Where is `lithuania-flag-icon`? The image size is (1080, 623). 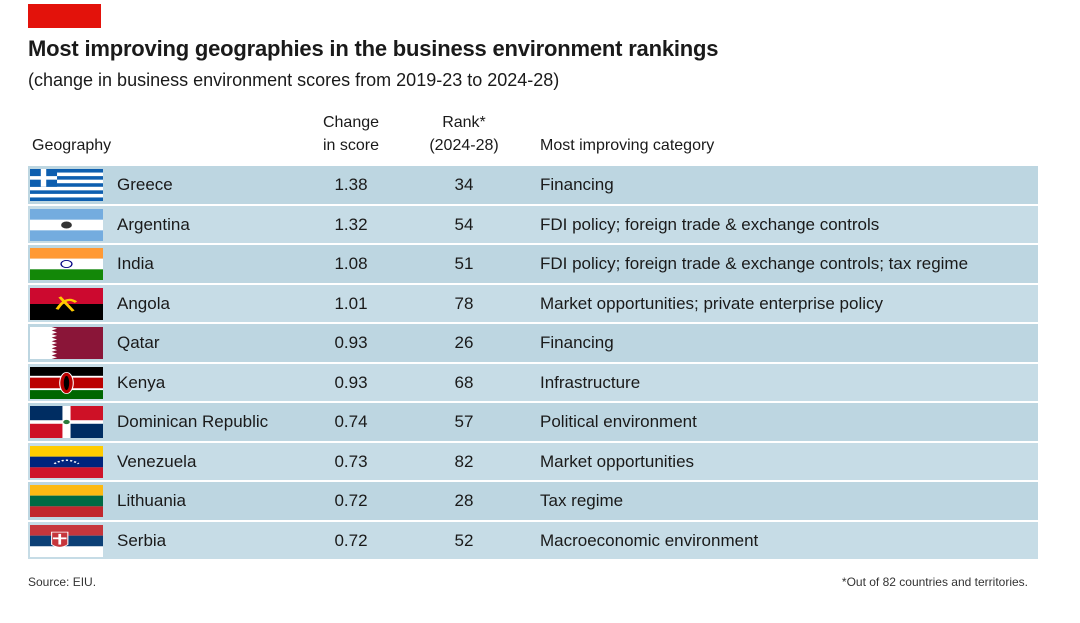 lithuania-flag-icon is located at coordinates (66, 501).